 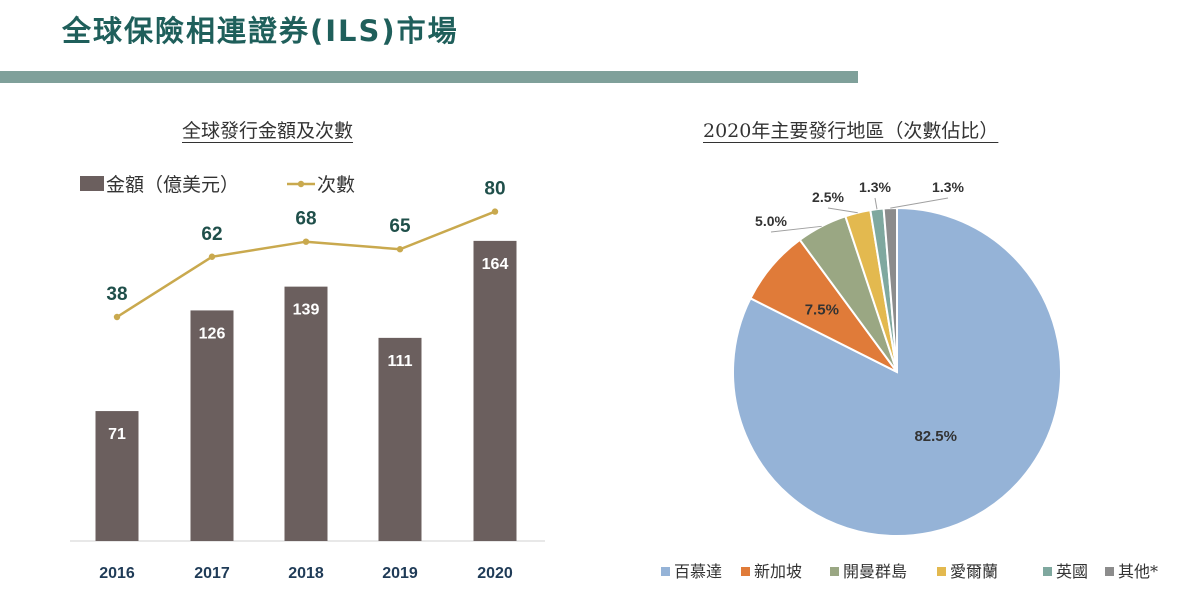 What do you see at coordinates (495, 573) in the screenshot?
I see `x-tick-label: 2020` at bounding box center [495, 573].